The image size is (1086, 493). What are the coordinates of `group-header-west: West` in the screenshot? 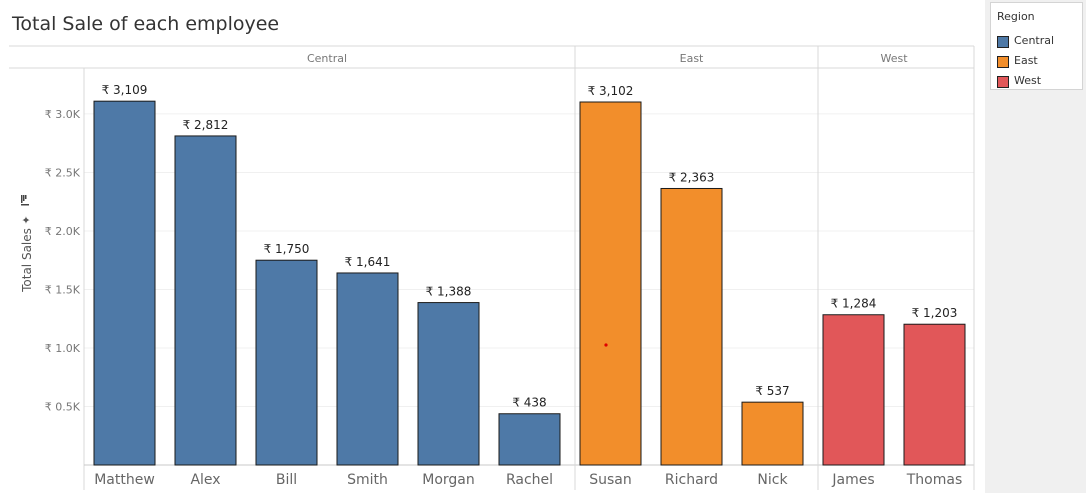 It's located at (894, 58).